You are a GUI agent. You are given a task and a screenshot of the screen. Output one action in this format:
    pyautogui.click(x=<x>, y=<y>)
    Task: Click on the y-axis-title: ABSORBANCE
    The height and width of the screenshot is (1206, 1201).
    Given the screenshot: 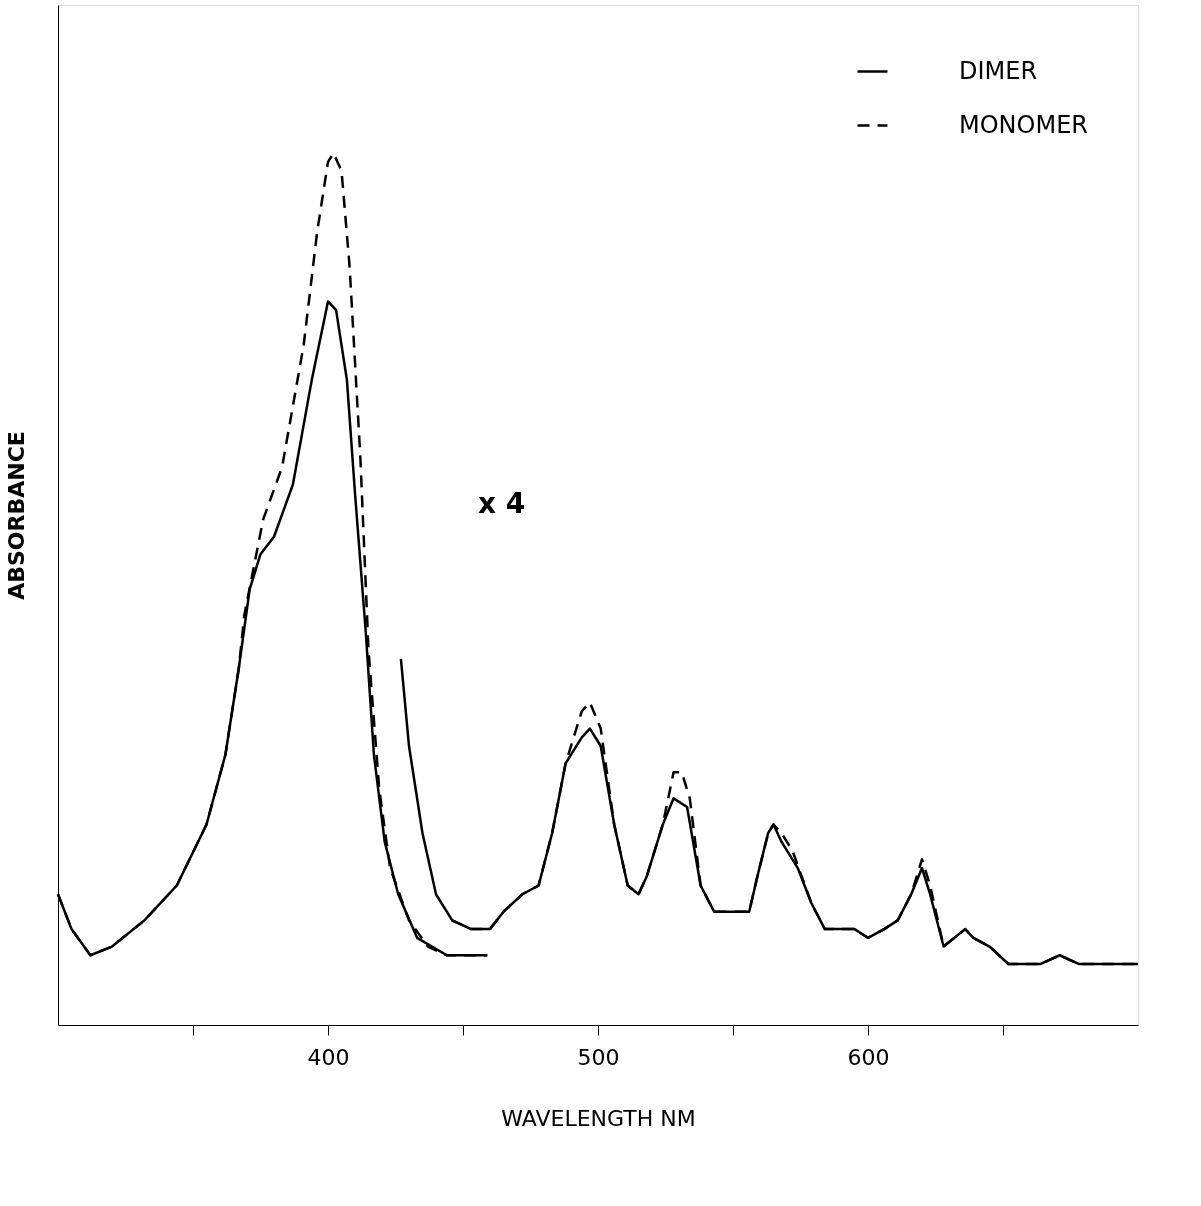 What is the action you would take?
    pyautogui.click(x=16, y=515)
    